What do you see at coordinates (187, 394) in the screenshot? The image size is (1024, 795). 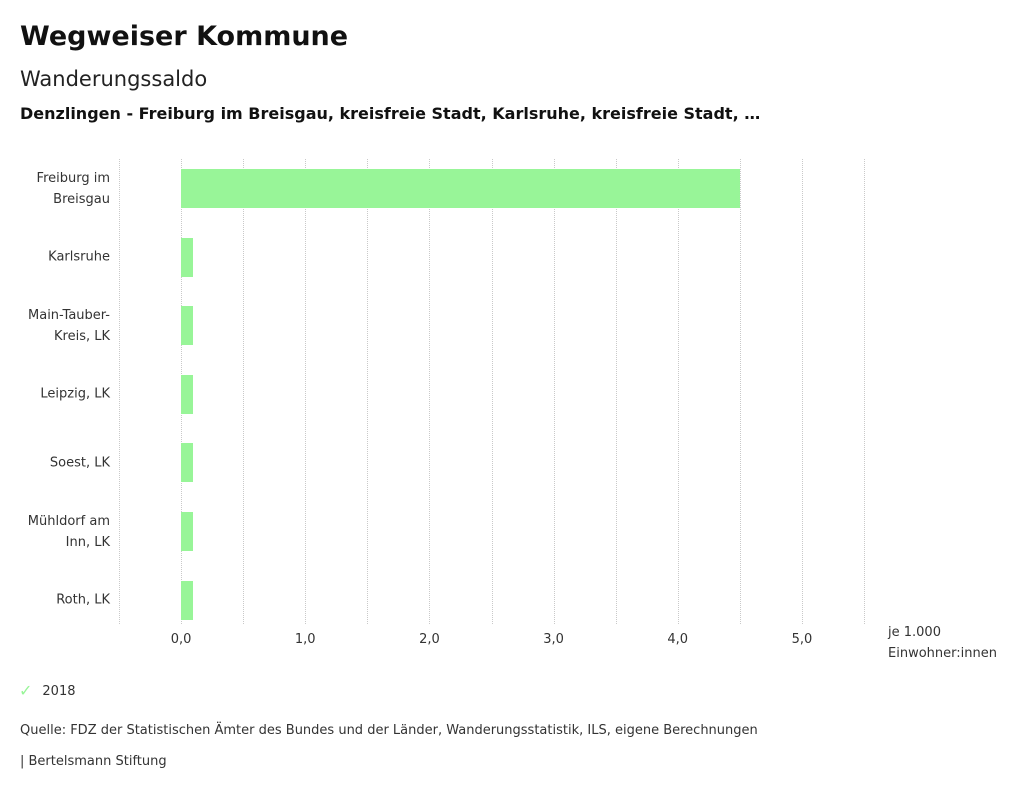 I see `bar-leipzig-lk` at bounding box center [187, 394].